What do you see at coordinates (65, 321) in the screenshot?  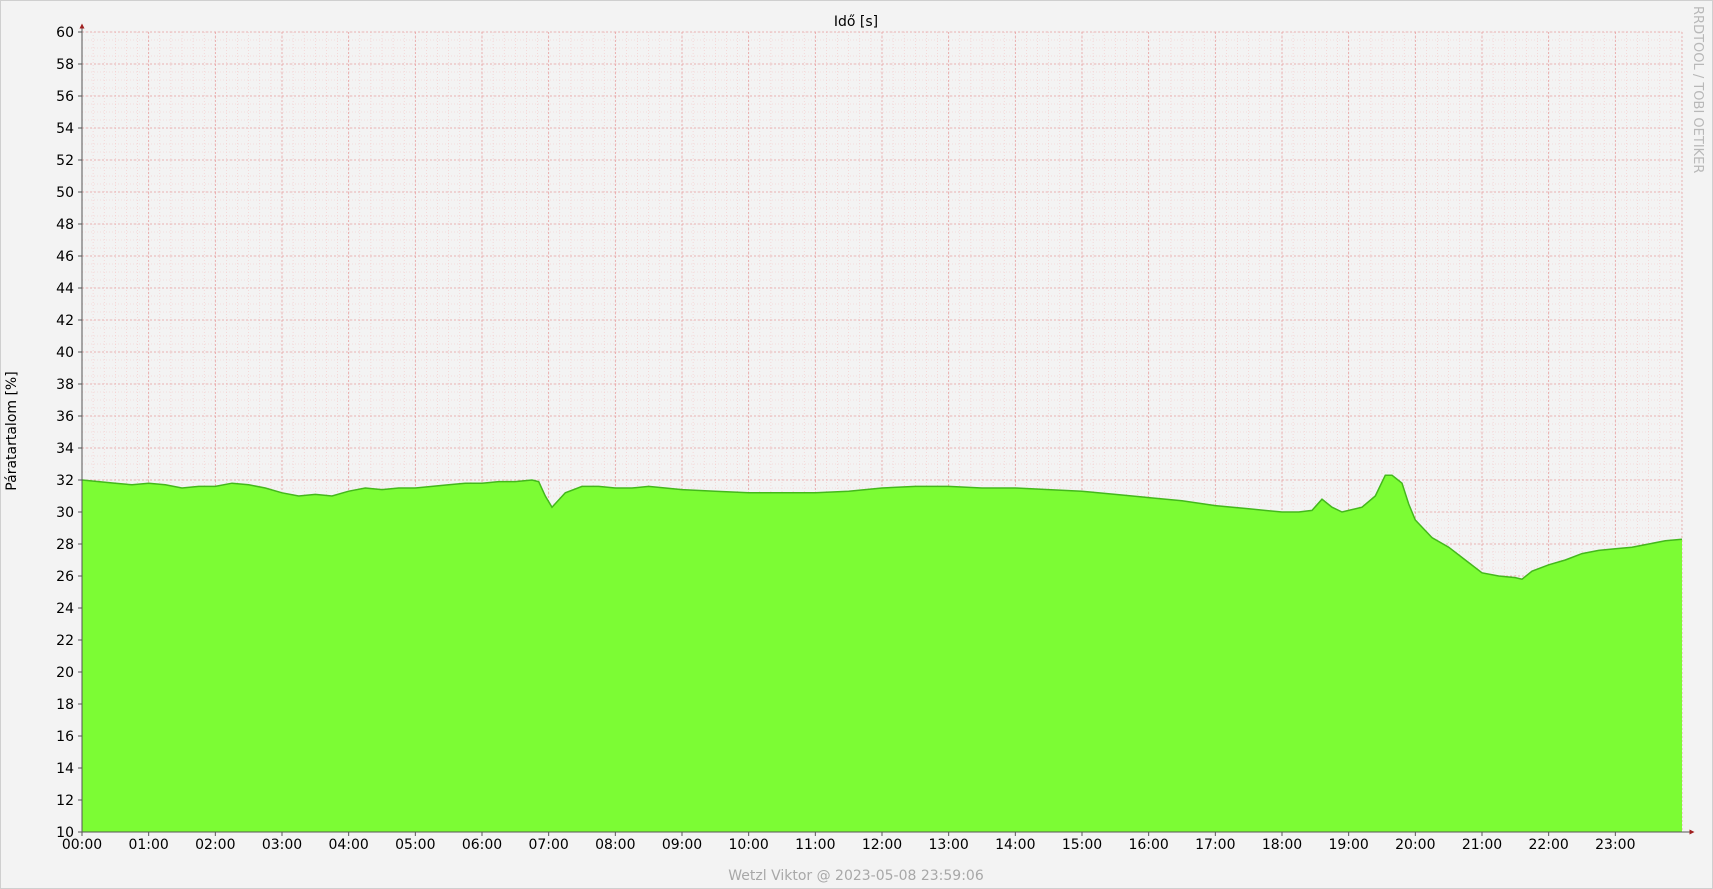 I see `y-tick-label: 42` at bounding box center [65, 321].